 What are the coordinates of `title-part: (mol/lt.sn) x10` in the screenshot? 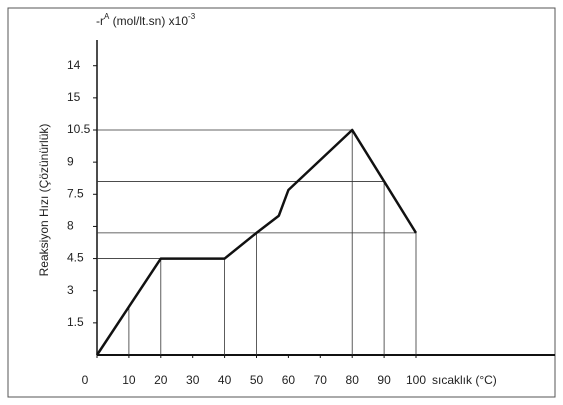 It's located at (148, 21).